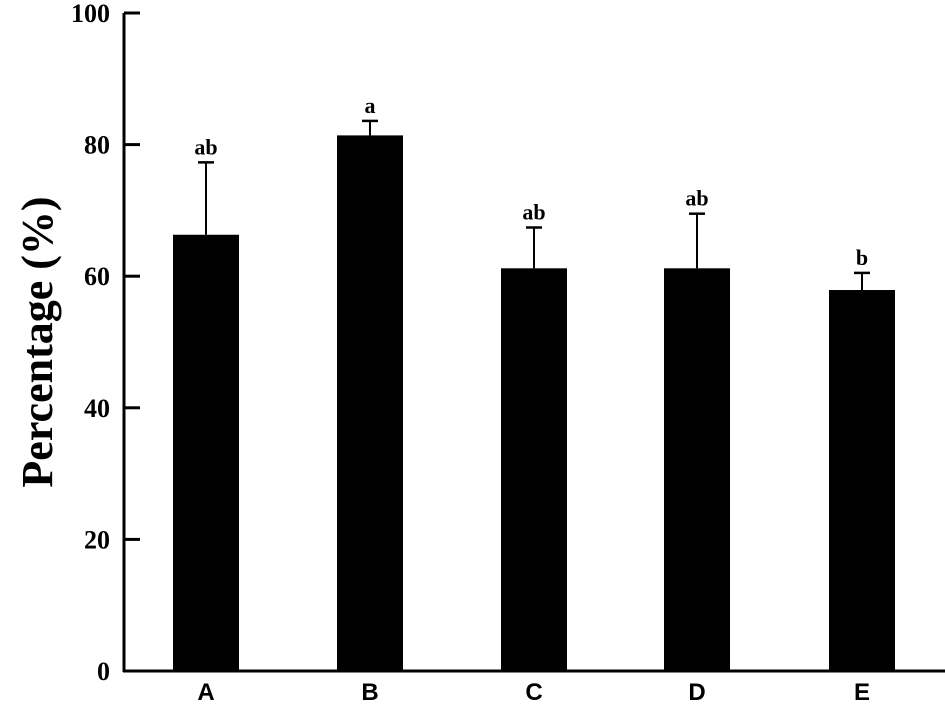  I want to click on y-tick-label: 0, so click(103, 671).